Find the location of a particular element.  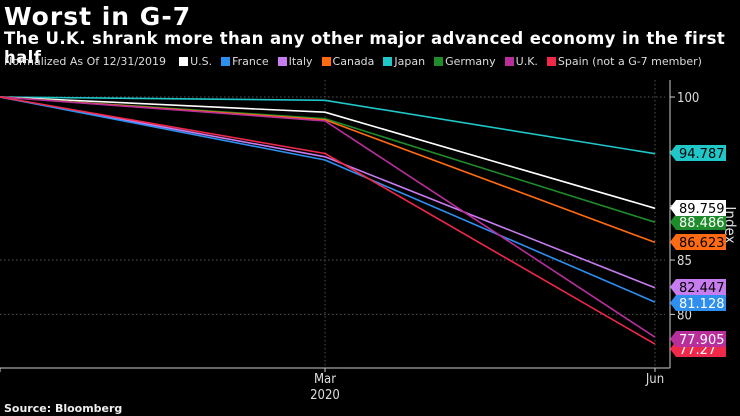

legend-label: Germany is located at coordinates (470, 61).